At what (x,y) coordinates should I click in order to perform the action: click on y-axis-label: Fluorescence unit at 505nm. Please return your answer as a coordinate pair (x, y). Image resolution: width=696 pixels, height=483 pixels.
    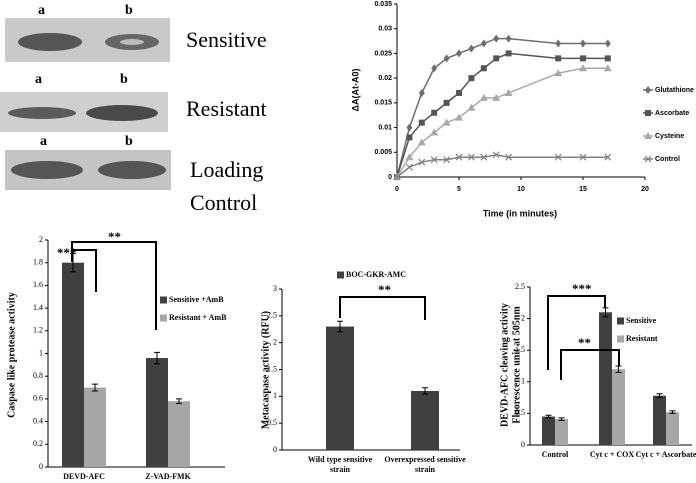
    Looking at the image, I should click on (516, 365).